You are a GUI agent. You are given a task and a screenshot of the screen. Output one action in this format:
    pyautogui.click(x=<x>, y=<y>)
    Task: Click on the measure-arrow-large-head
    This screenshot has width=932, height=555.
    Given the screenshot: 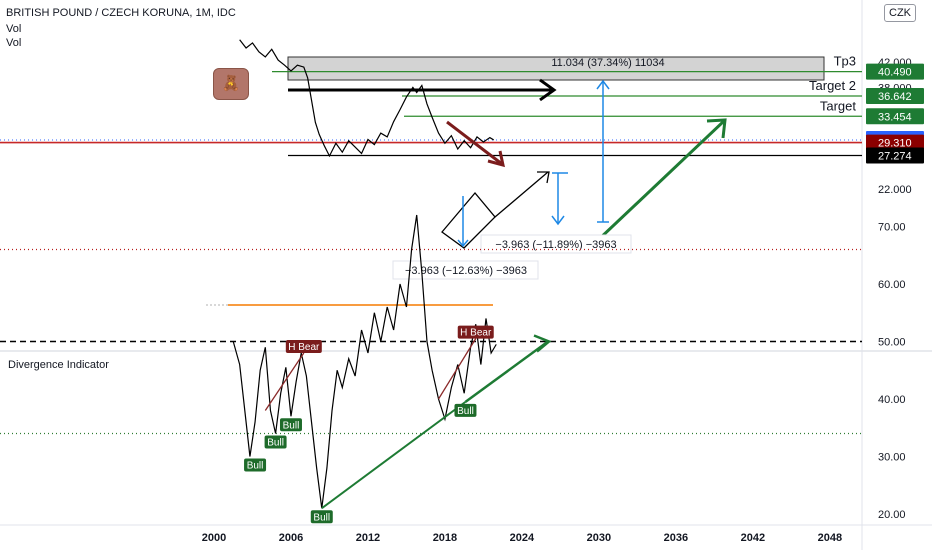 What is the action you would take?
    pyautogui.click(x=603, y=84)
    